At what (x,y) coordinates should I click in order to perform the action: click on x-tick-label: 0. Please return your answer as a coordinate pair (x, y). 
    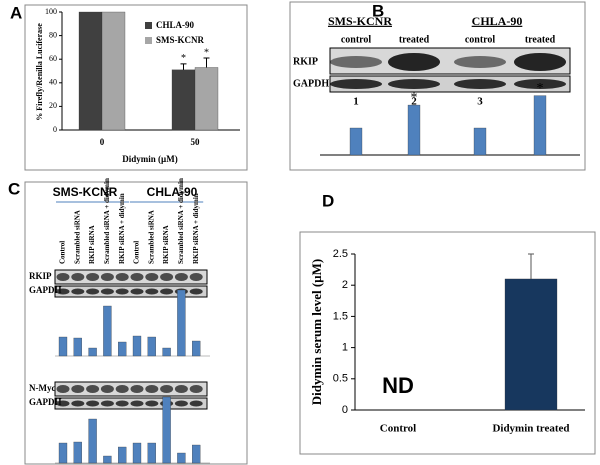
    Looking at the image, I should click on (102, 142).